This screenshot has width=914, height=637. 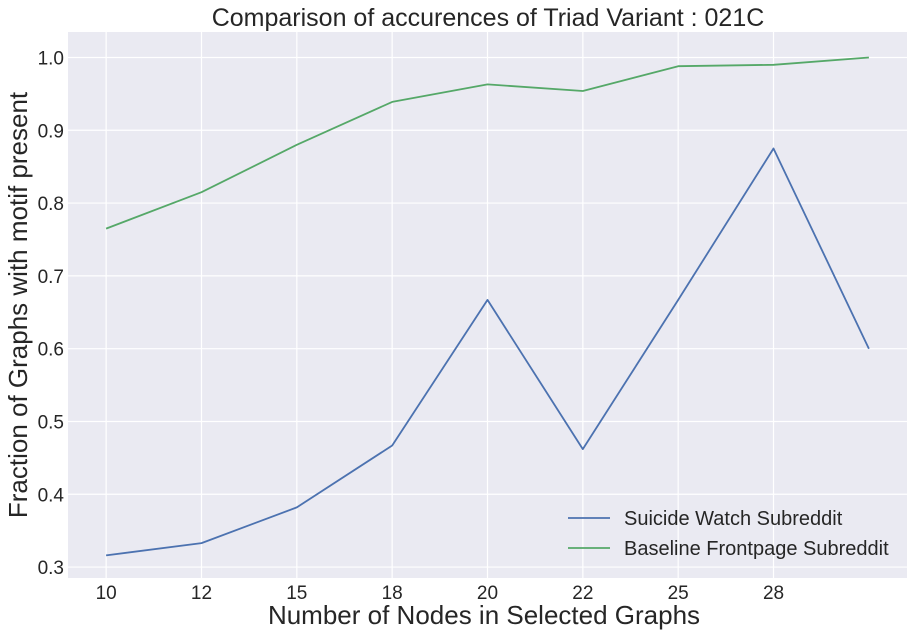 What do you see at coordinates (392, 593) in the screenshot?
I see `x-tick-label: 18` at bounding box center [392, 593].